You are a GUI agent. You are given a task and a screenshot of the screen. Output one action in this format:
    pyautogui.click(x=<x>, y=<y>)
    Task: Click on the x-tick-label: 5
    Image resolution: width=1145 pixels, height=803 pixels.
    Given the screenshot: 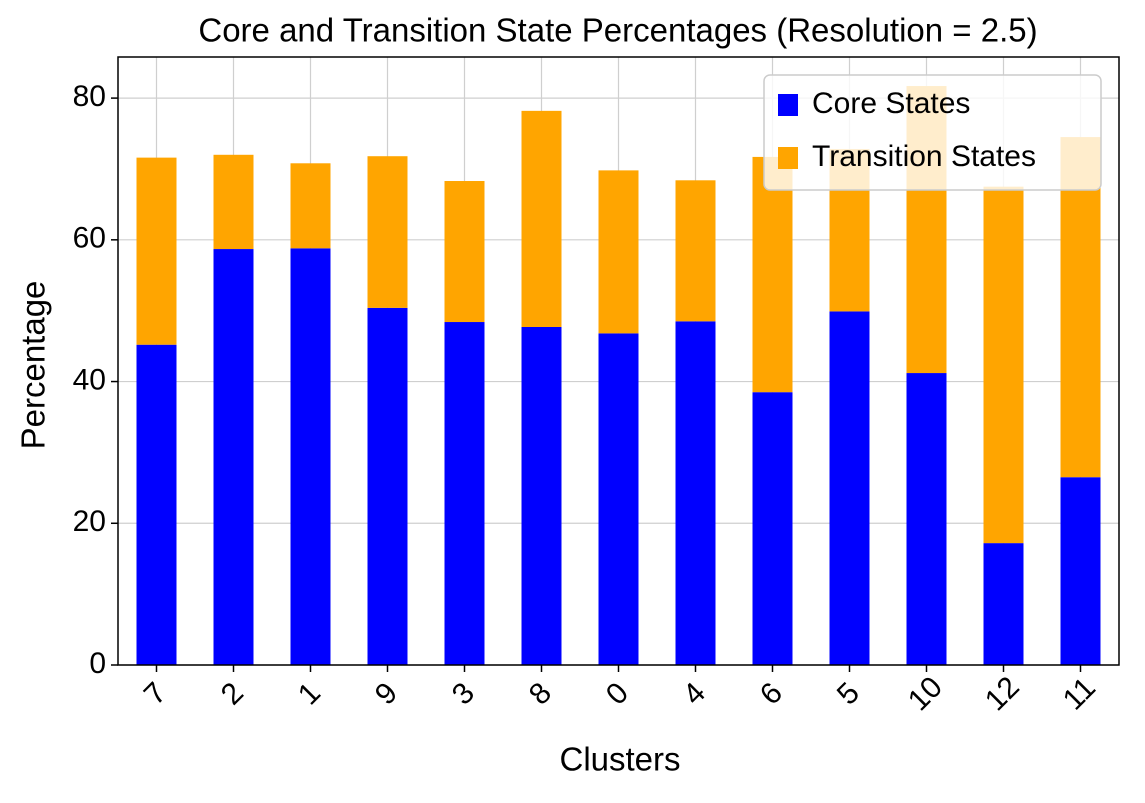 What is the action you would take?
    pyautogui.click(x=848, y=693)
    